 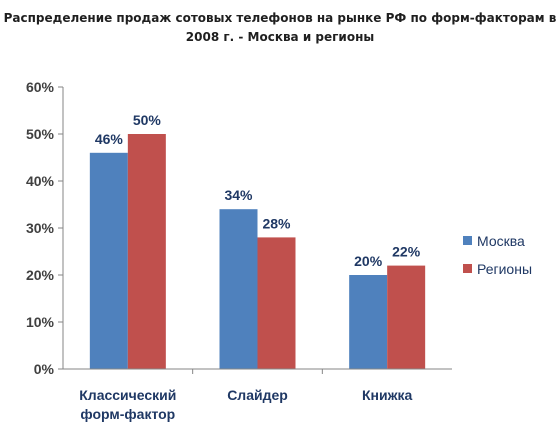 I want to click on data-label: 50%, so click(x=147, y=120).